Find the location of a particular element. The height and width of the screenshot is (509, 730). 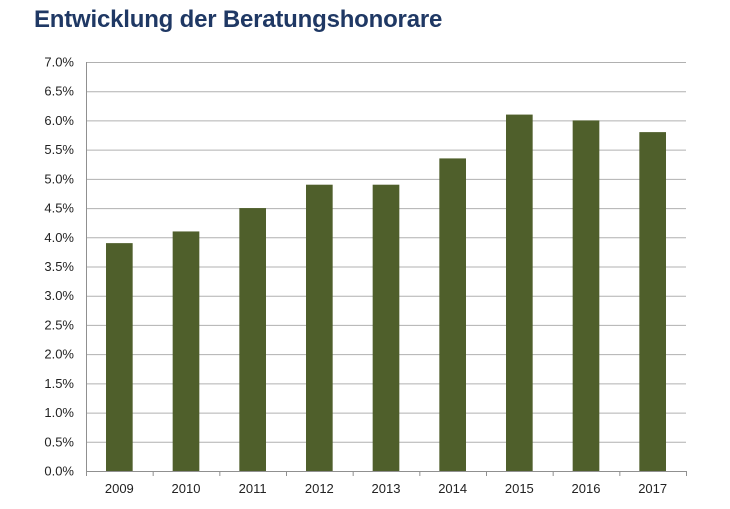

y-tick-label: 0.0% is located at coordinates (59, 471).